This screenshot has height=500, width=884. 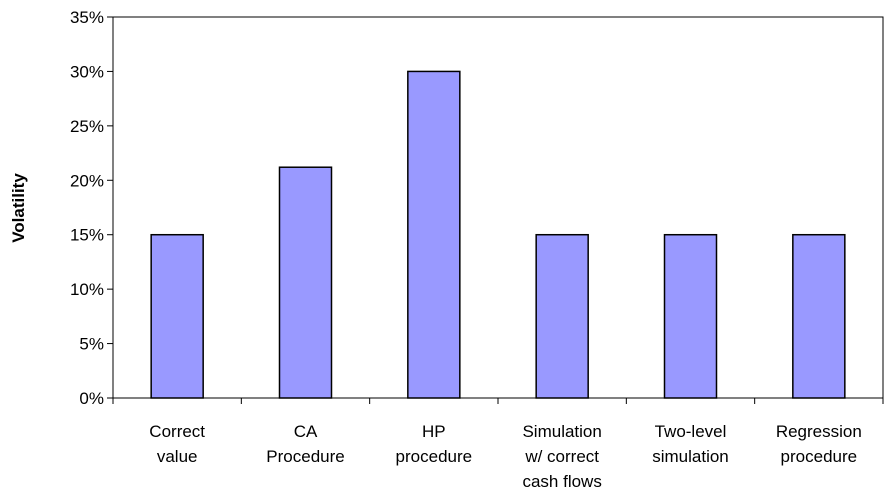 I want to click on y-axis-label: Volatility, so click(x=18, y=208).